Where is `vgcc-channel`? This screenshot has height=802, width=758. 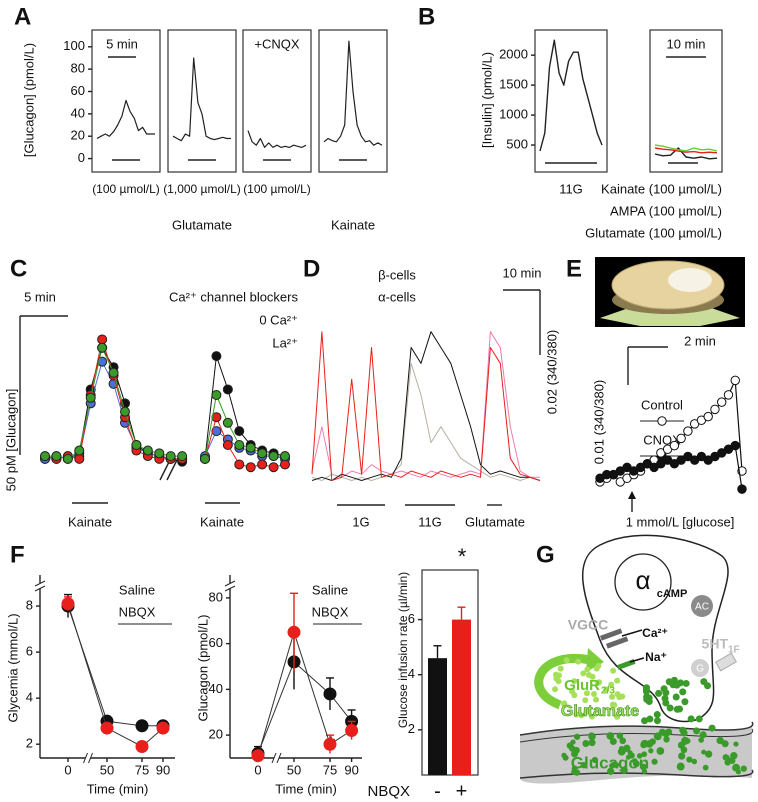
vgcc-channel is located at coordinates (611, 634).